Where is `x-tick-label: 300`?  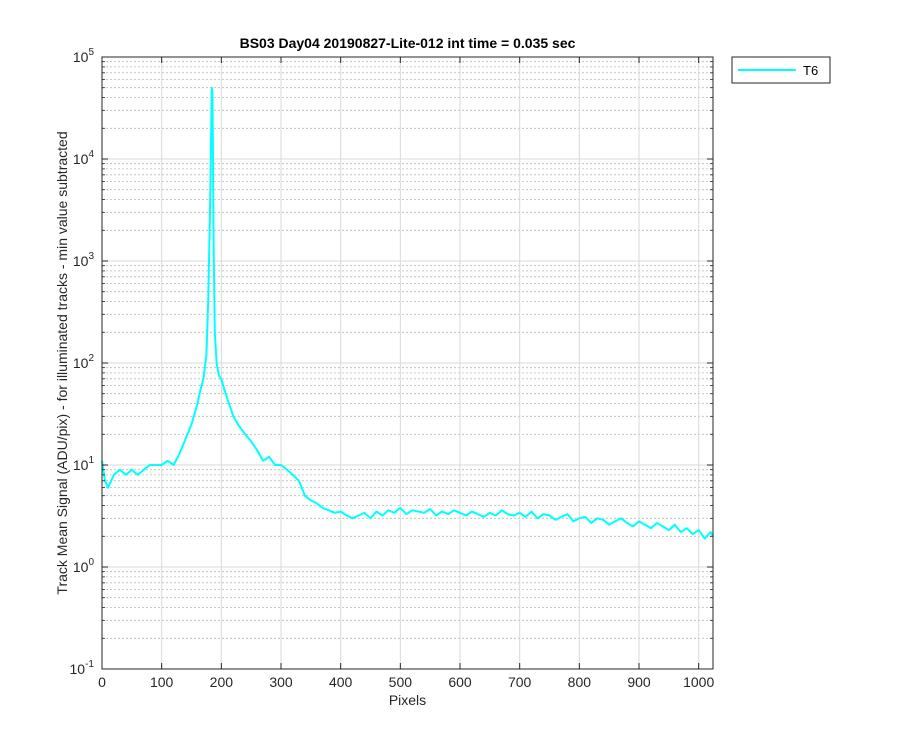
x-tick-label: 300 is located at coordinates (281, 682).